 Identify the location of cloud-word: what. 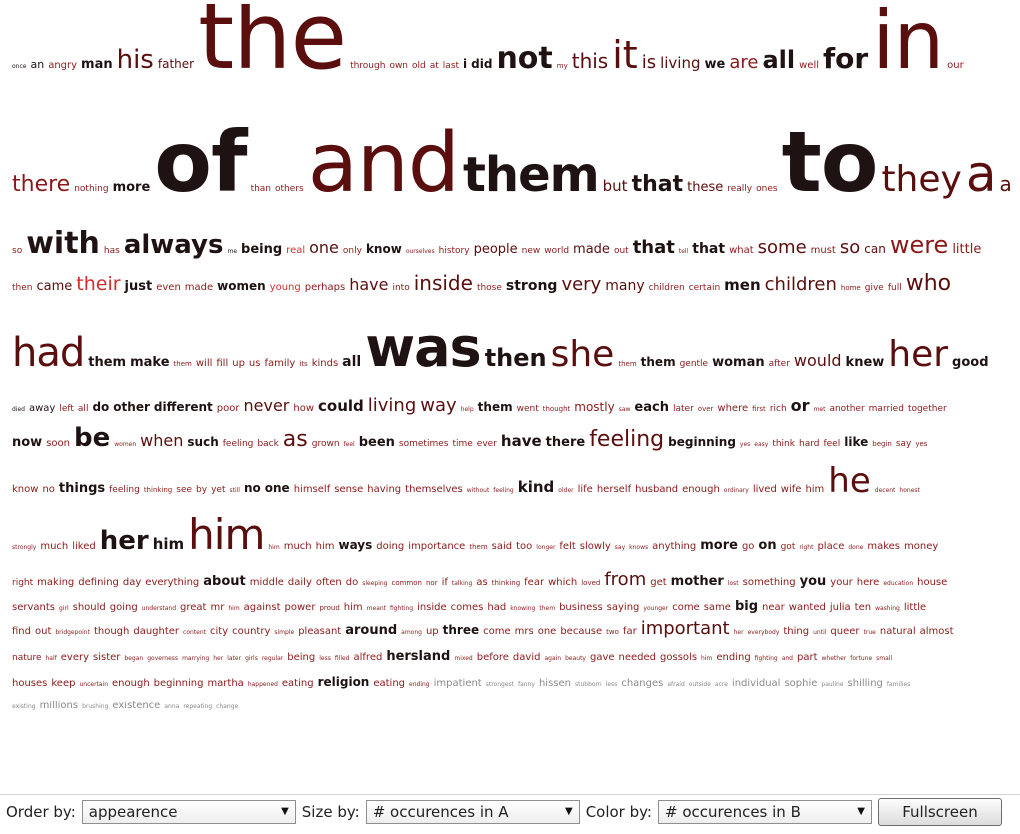
(741, 250).